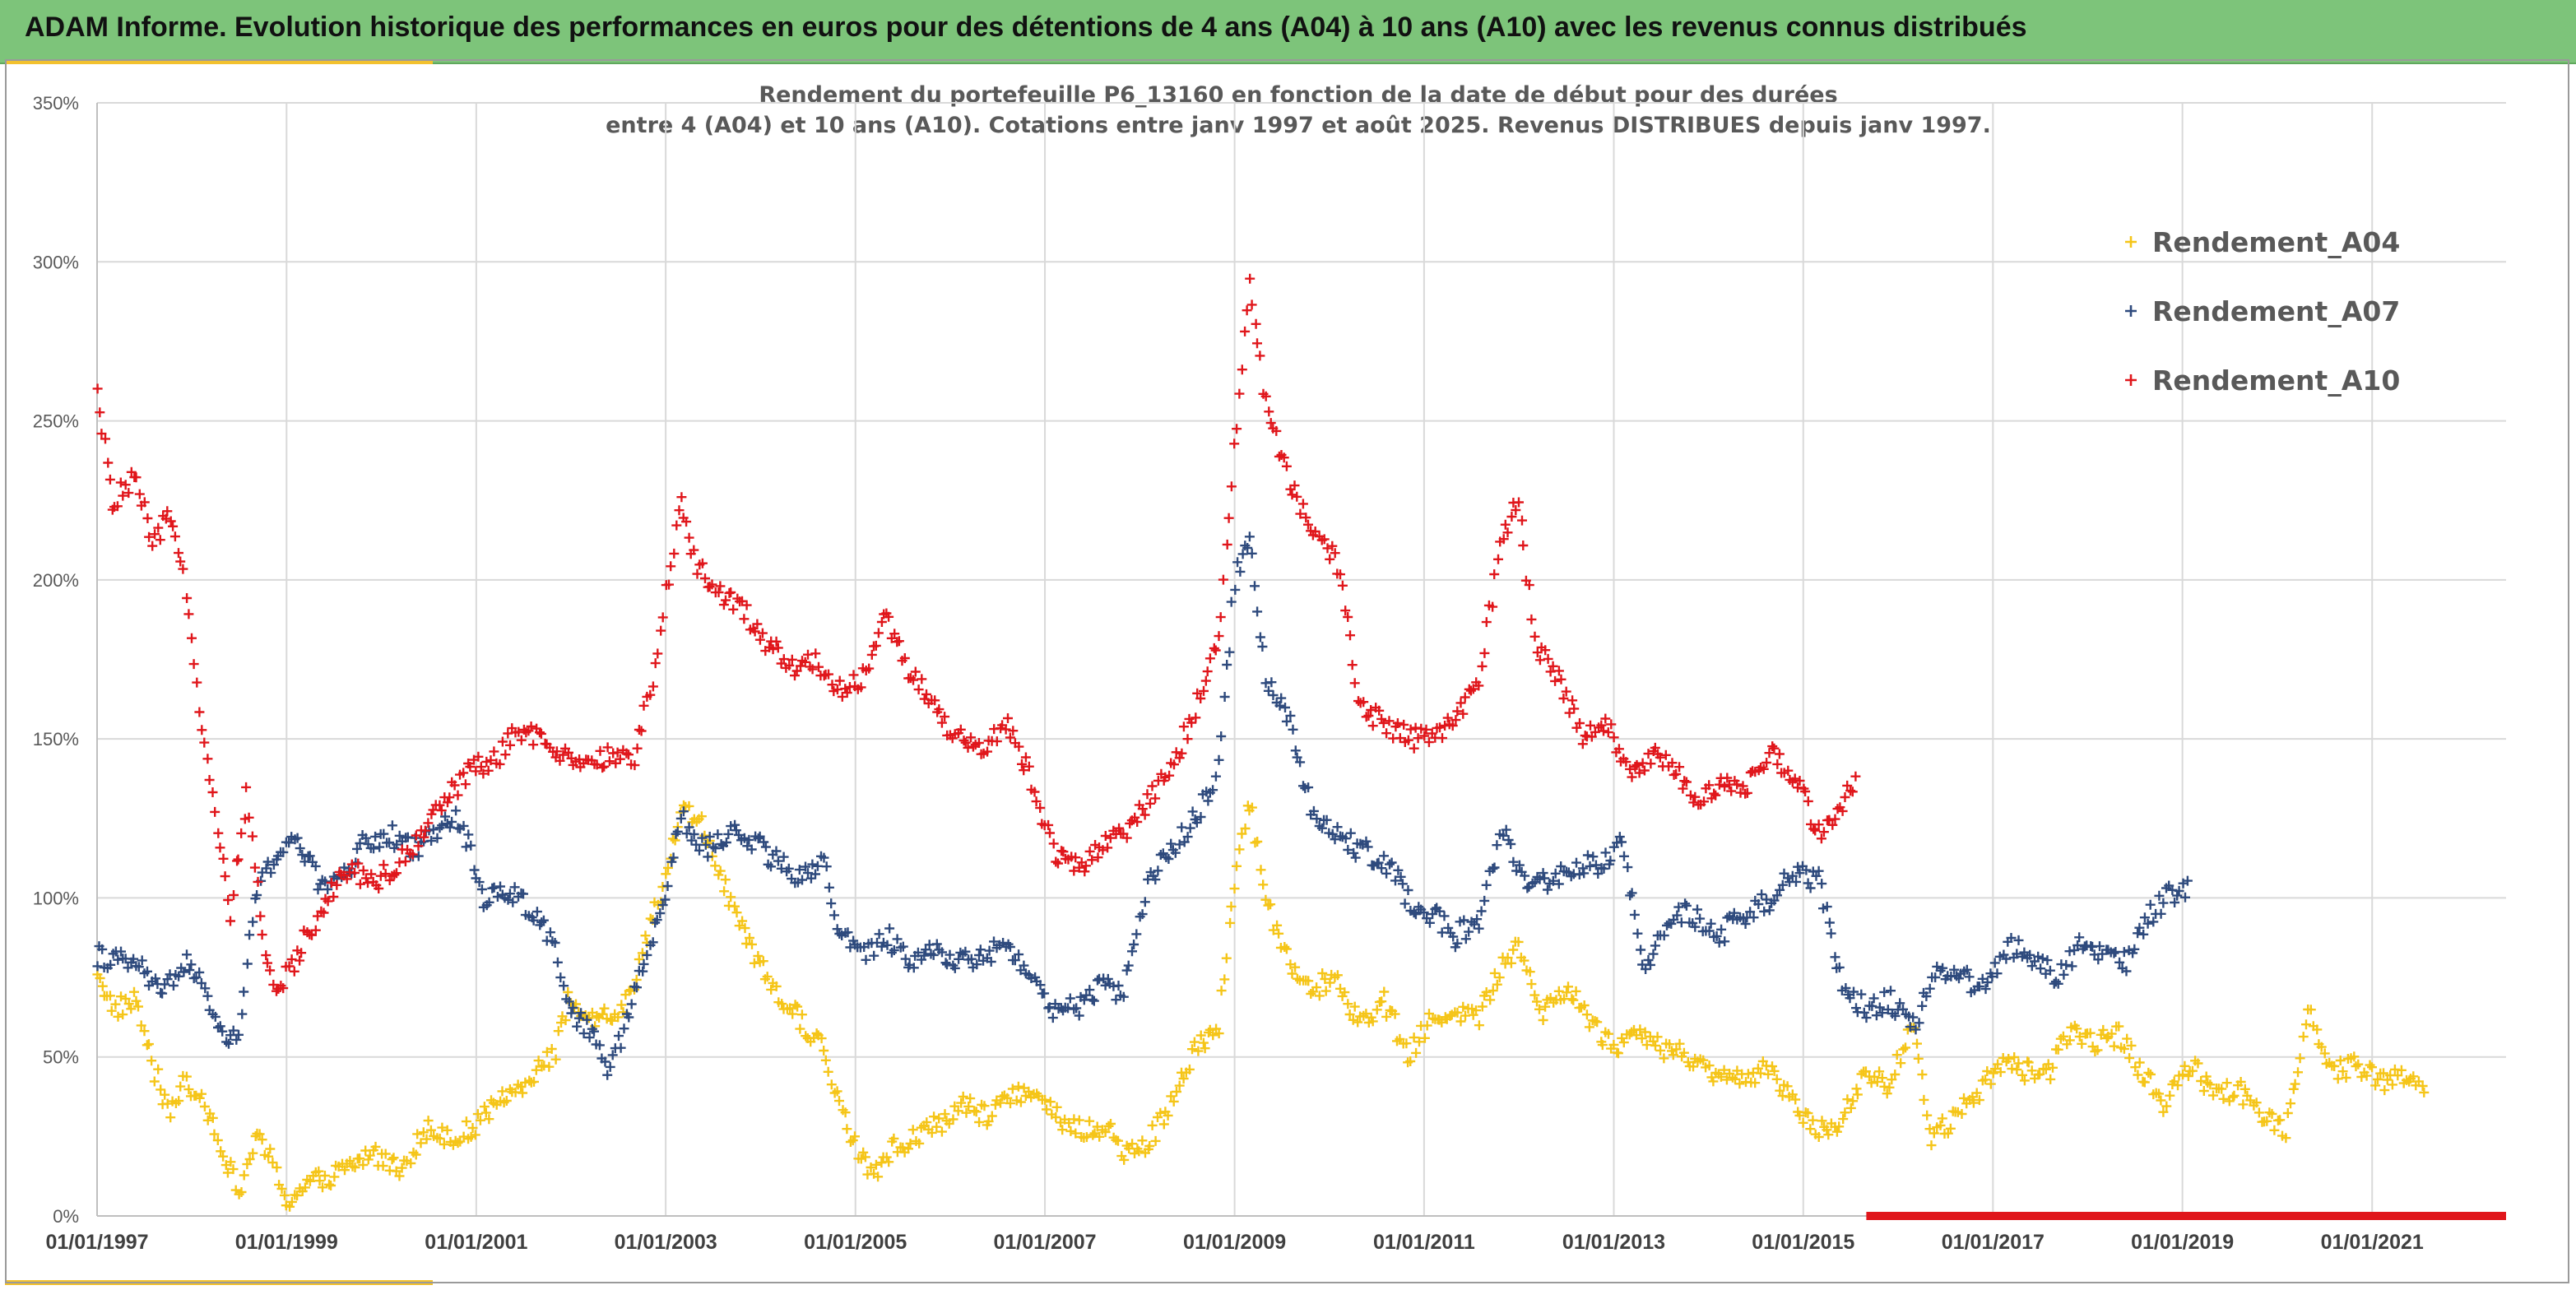 The width and height of the screenshot is (2576, 1290). Describe the element at coordinates (56, 421) in the screenshot. I see `y-tick-label: 250%` at that location.